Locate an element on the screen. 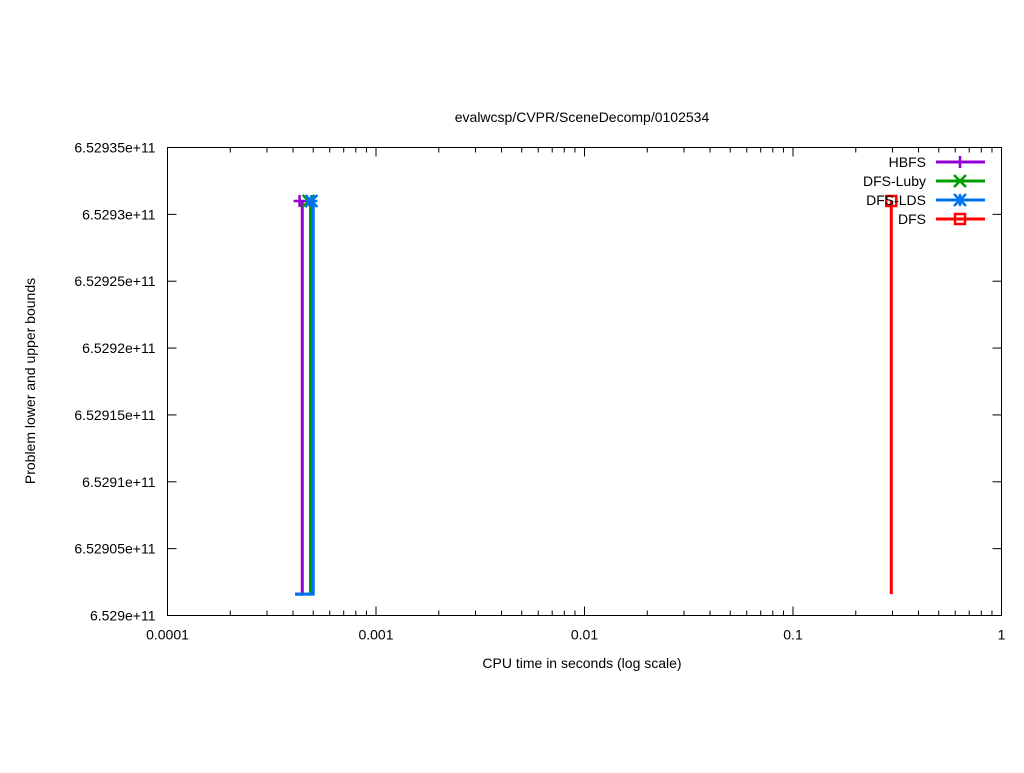  series-hbfs is located at coordinates (299, 395).